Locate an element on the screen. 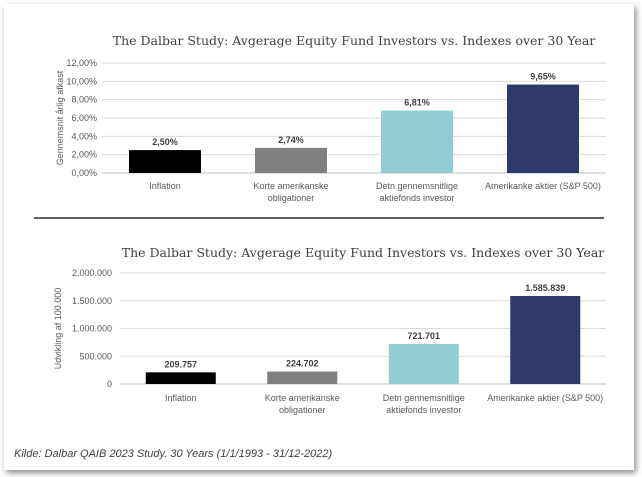 The image size is (642, 477). chart2-data-label: 209.757 is located at coordinates (180, 364).